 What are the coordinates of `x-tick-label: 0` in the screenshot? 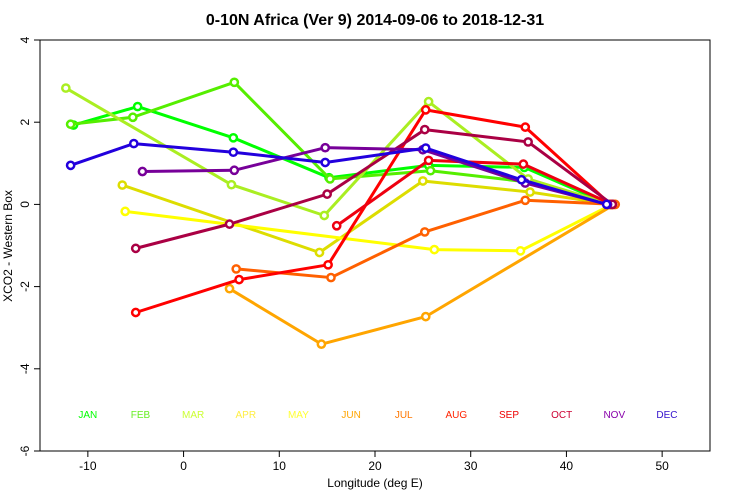 It's located at (183, 466).